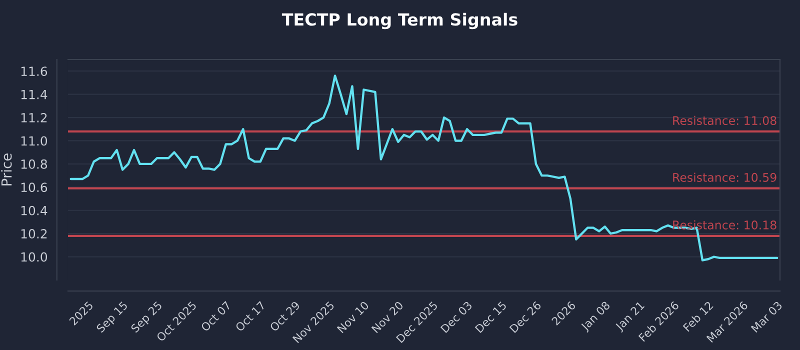  What do you see at coordinates (34, 95) in the screenshot?
I see `y-tick-label: 11.4` at bounding box center [34, 95].